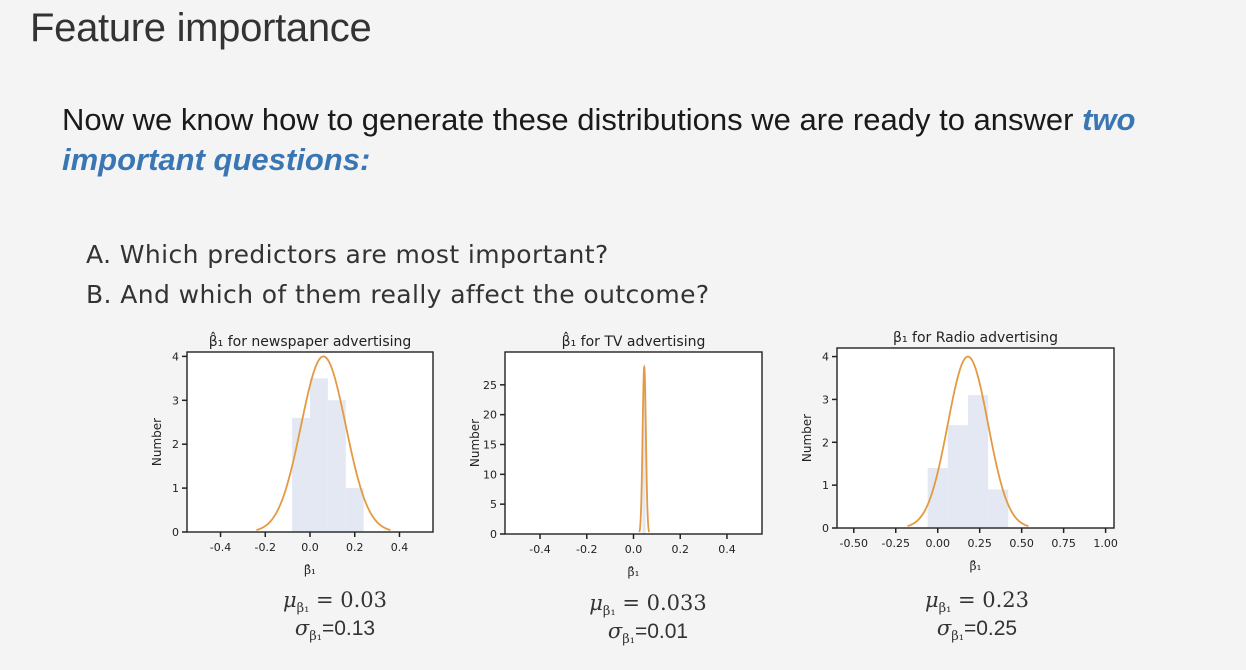 The height and width of the screenshot is (670, 1246). Describe the element at coordinates (977, 630) in the screenshot. I see `sd-stat: σβ₁=0.25` at that location.